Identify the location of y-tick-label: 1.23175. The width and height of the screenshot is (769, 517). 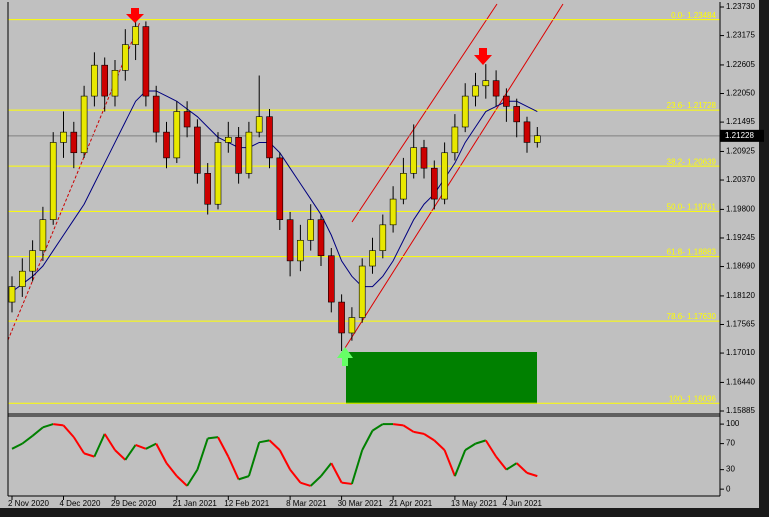
(740, 35).